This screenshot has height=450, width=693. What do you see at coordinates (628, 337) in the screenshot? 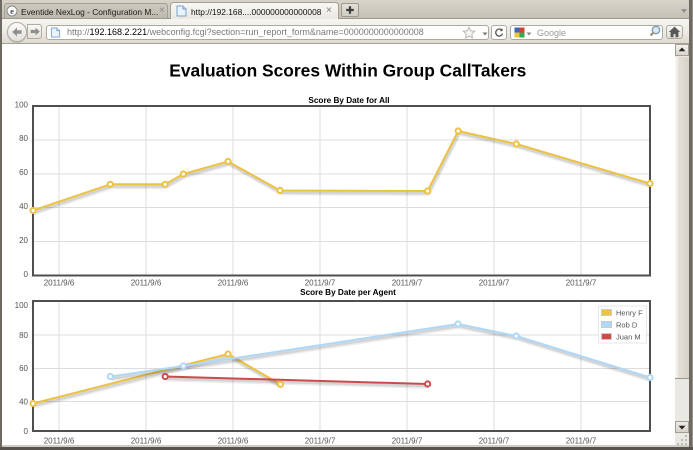
I see `svg-text: Juan M` at bounding box center [628, 337].